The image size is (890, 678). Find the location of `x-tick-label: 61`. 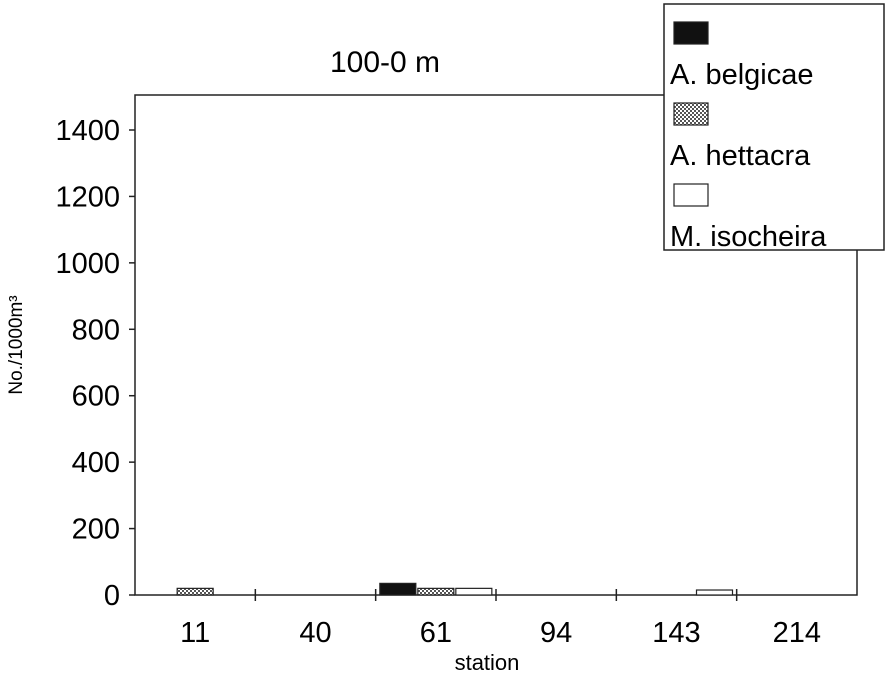

x-tick-label: 61 is located at coordinates (436, 633).